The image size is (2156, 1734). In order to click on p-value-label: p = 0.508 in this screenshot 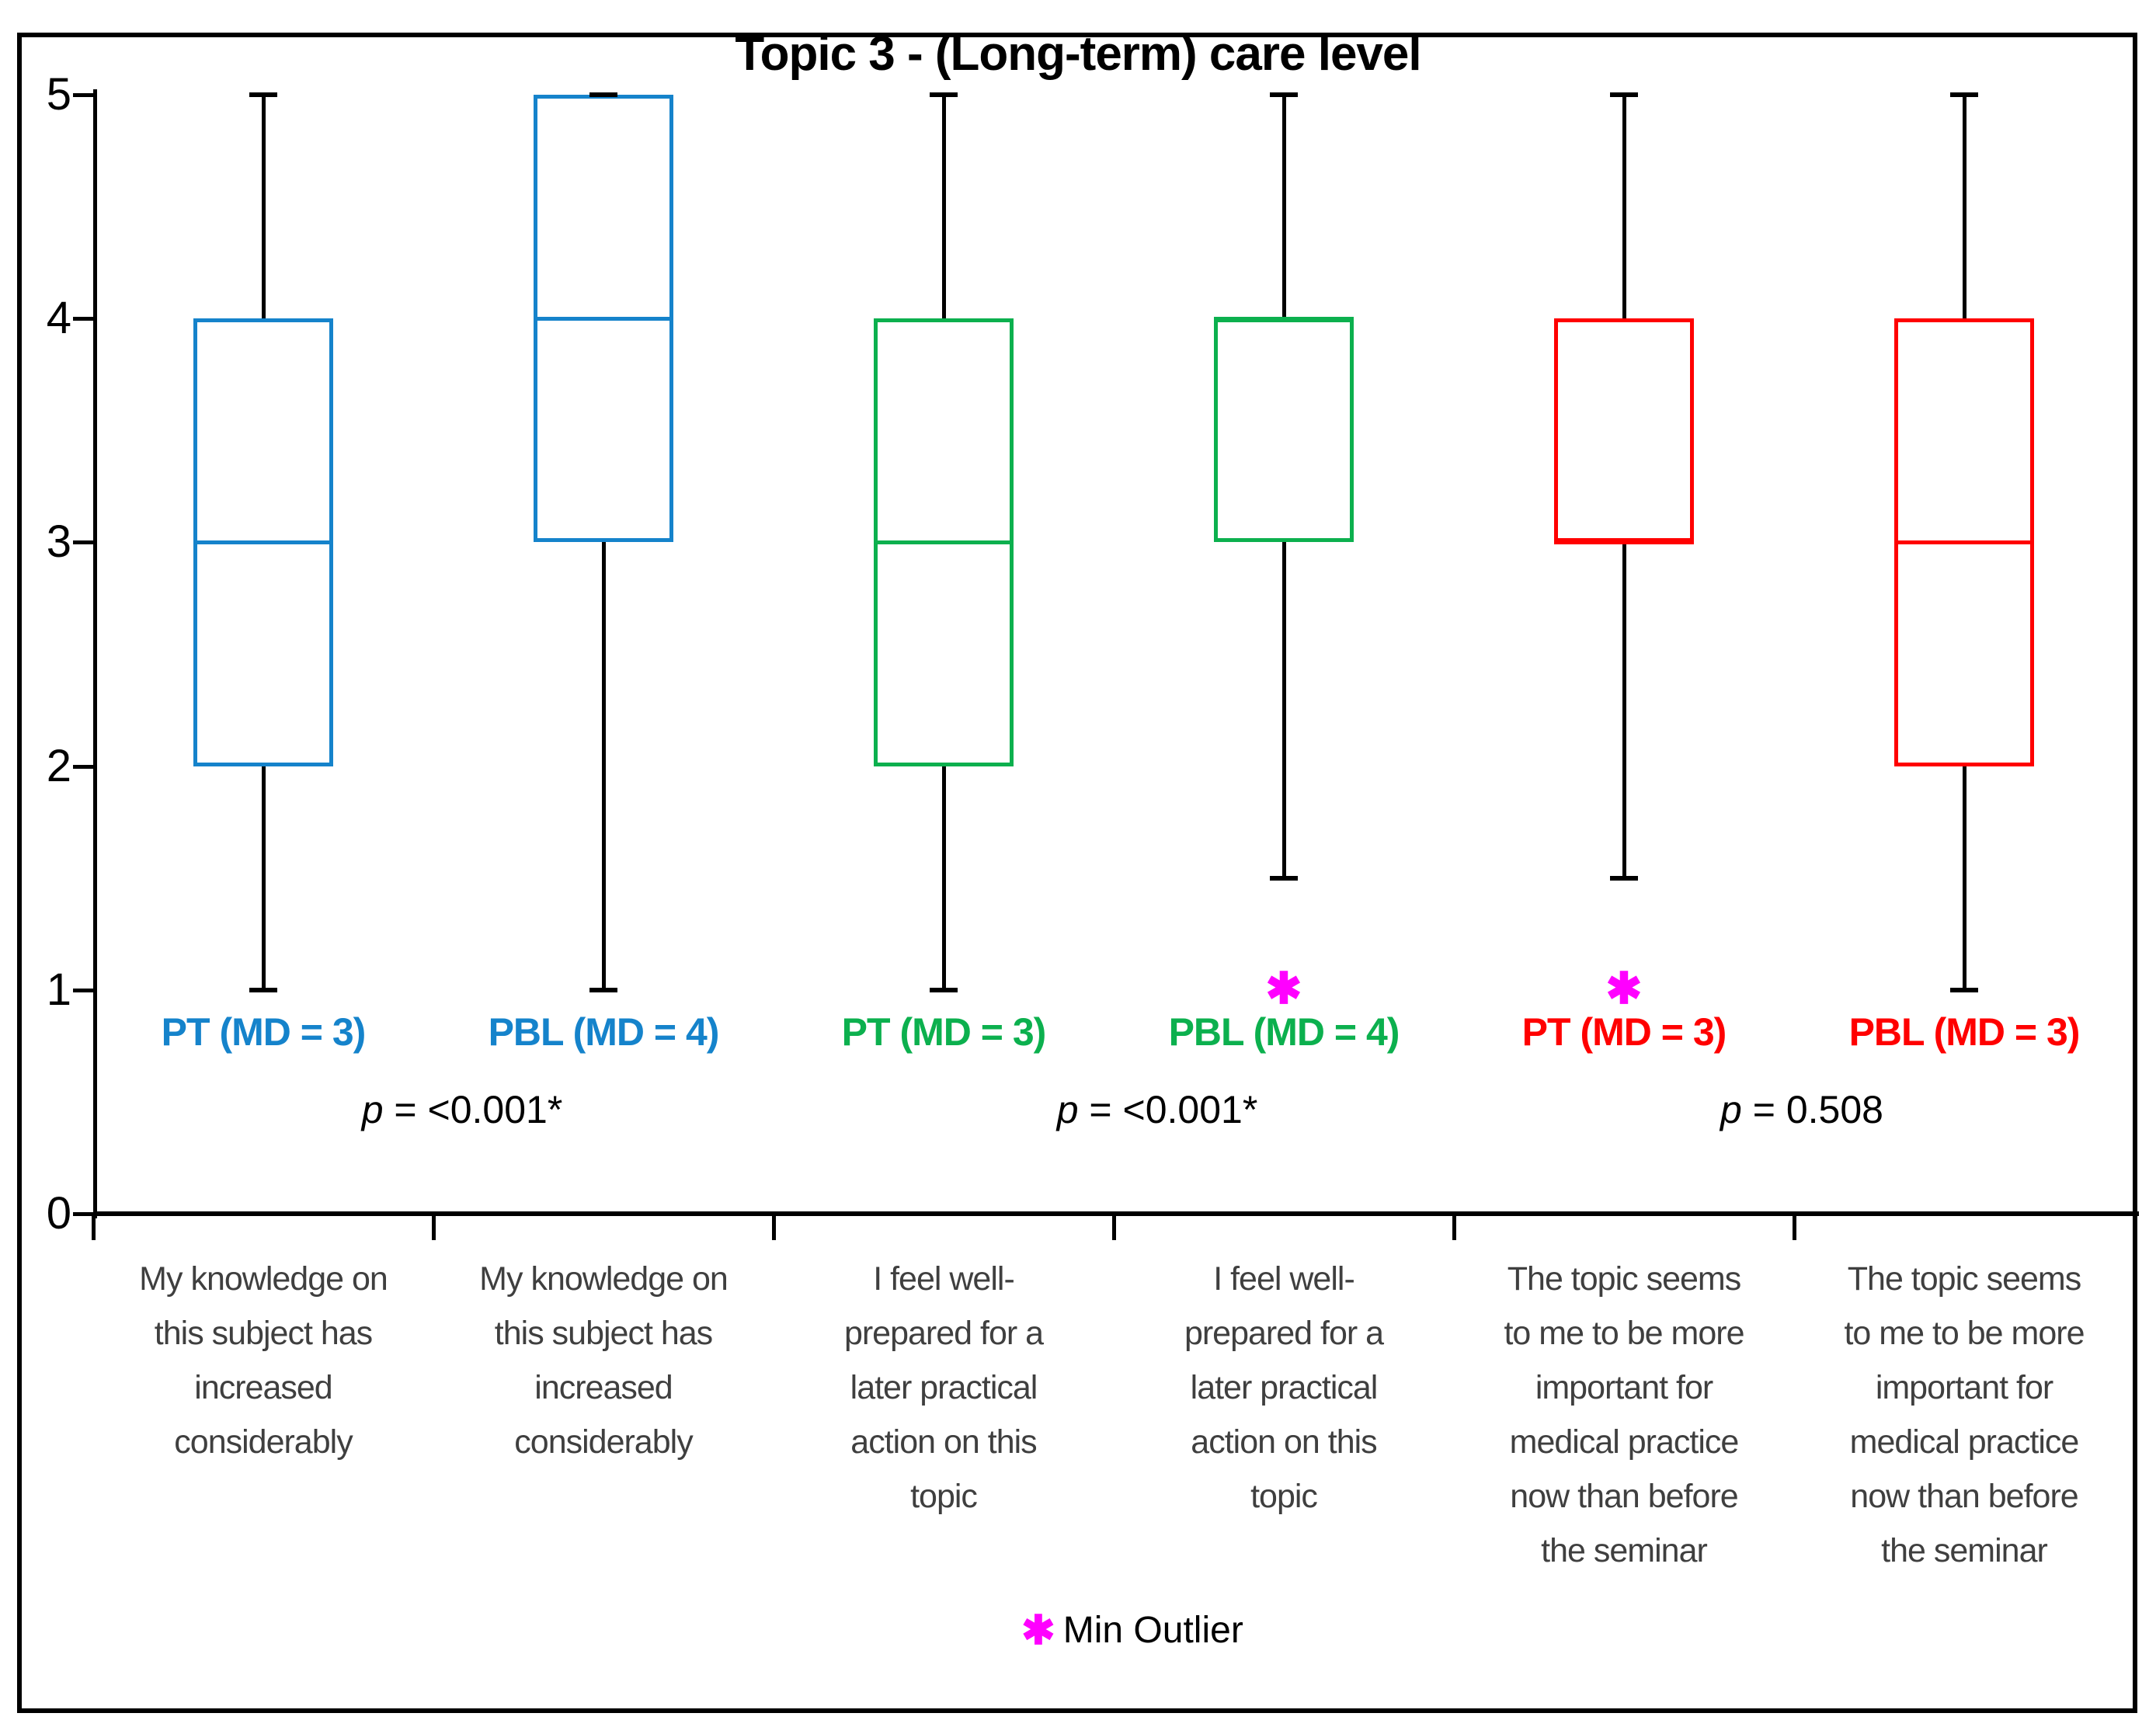, I will do `click(1802, 1109)`.